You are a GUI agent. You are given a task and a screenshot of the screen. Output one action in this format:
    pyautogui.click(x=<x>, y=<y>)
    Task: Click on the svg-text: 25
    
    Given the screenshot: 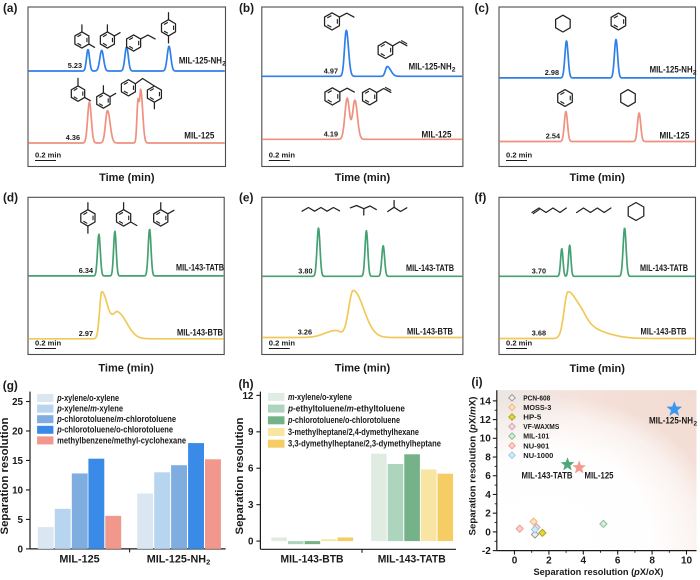 What is the action you would take?
    pyautogui.click(x=17, y=402)
    